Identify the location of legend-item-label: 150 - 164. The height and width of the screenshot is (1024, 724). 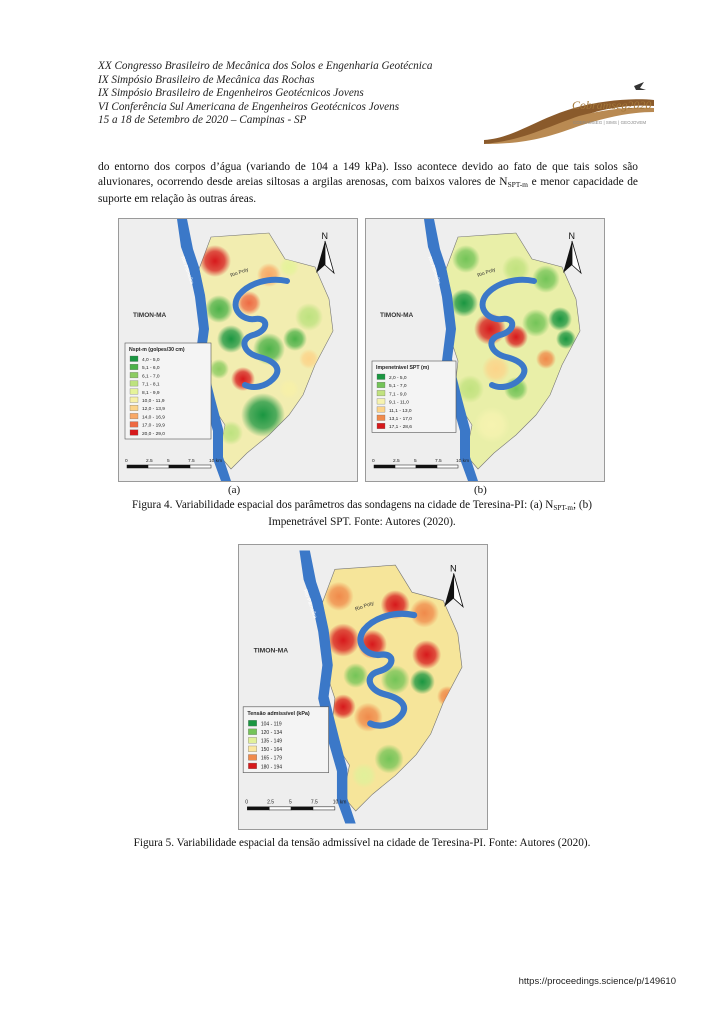
(271, 750).